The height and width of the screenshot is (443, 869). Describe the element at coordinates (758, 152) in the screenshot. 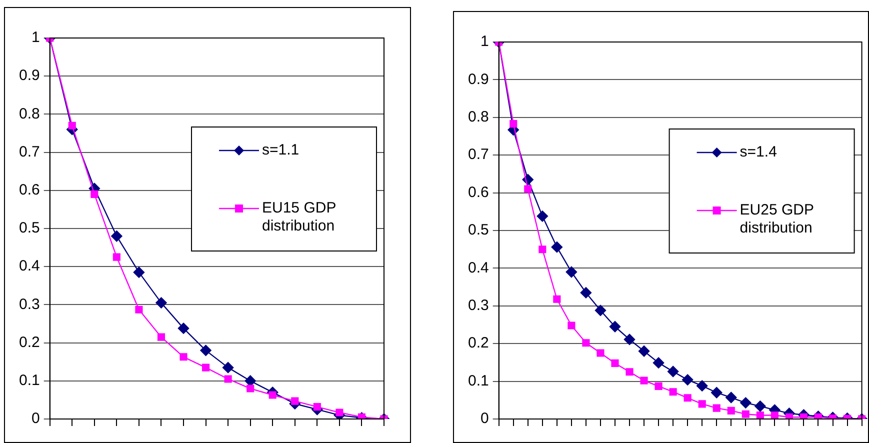

I see `legend-label: s=1.4` at that location.